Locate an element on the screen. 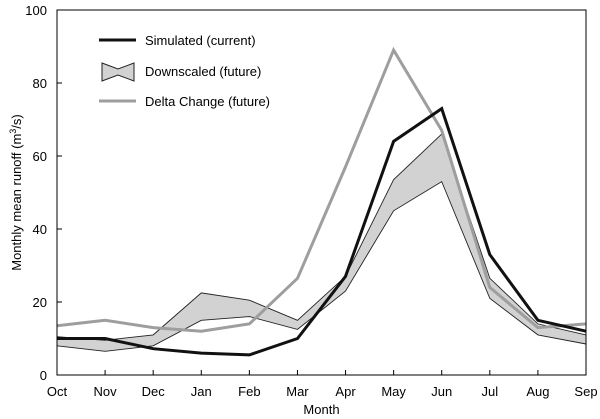  x-tick-label-apr: Apr is located at coordinates (345, 391).